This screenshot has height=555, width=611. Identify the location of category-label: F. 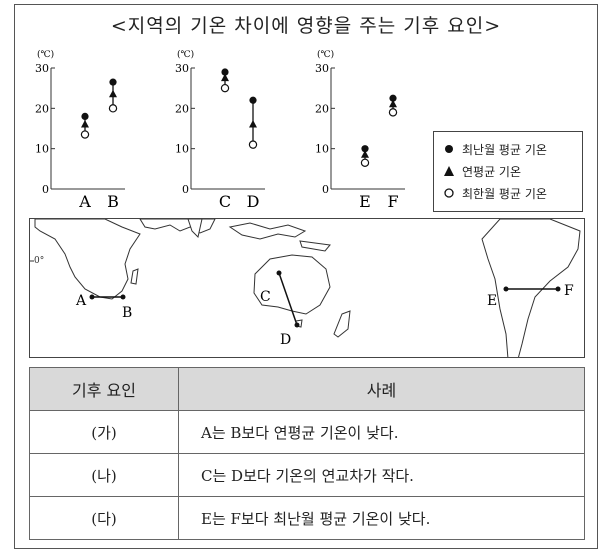
(392, 201).